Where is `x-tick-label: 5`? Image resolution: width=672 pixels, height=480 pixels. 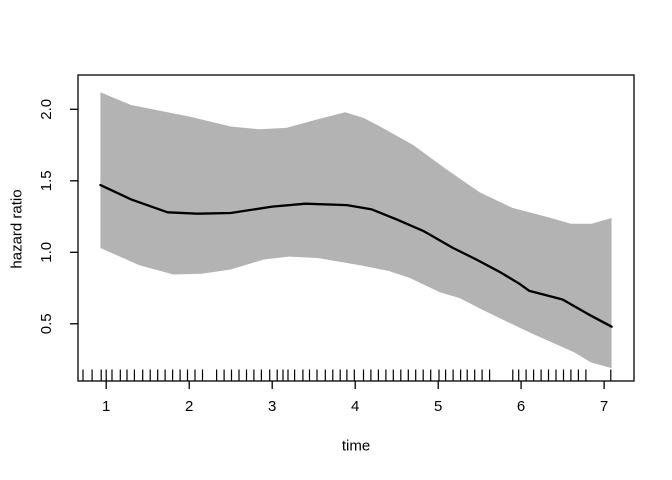 x-tick-label: 5 is located at coordinates (438, 406).